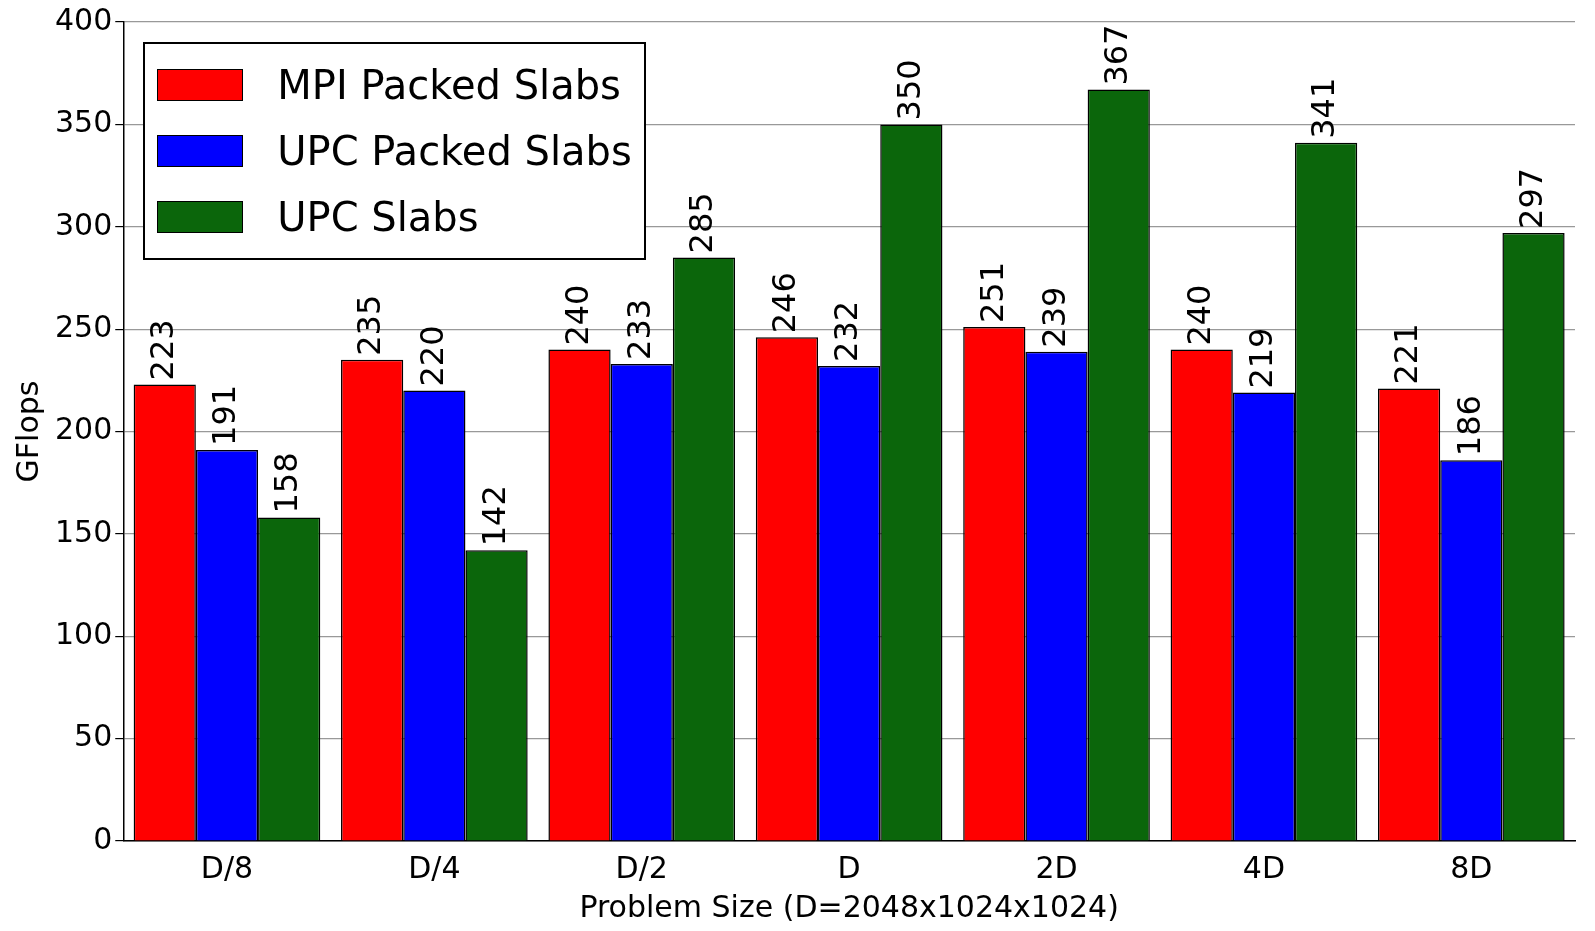 This screenshot has width=1595, height=931. Describe the element at coordinates (84, 19) in the screenshot. I see `y-tick-label: 400` at that location.